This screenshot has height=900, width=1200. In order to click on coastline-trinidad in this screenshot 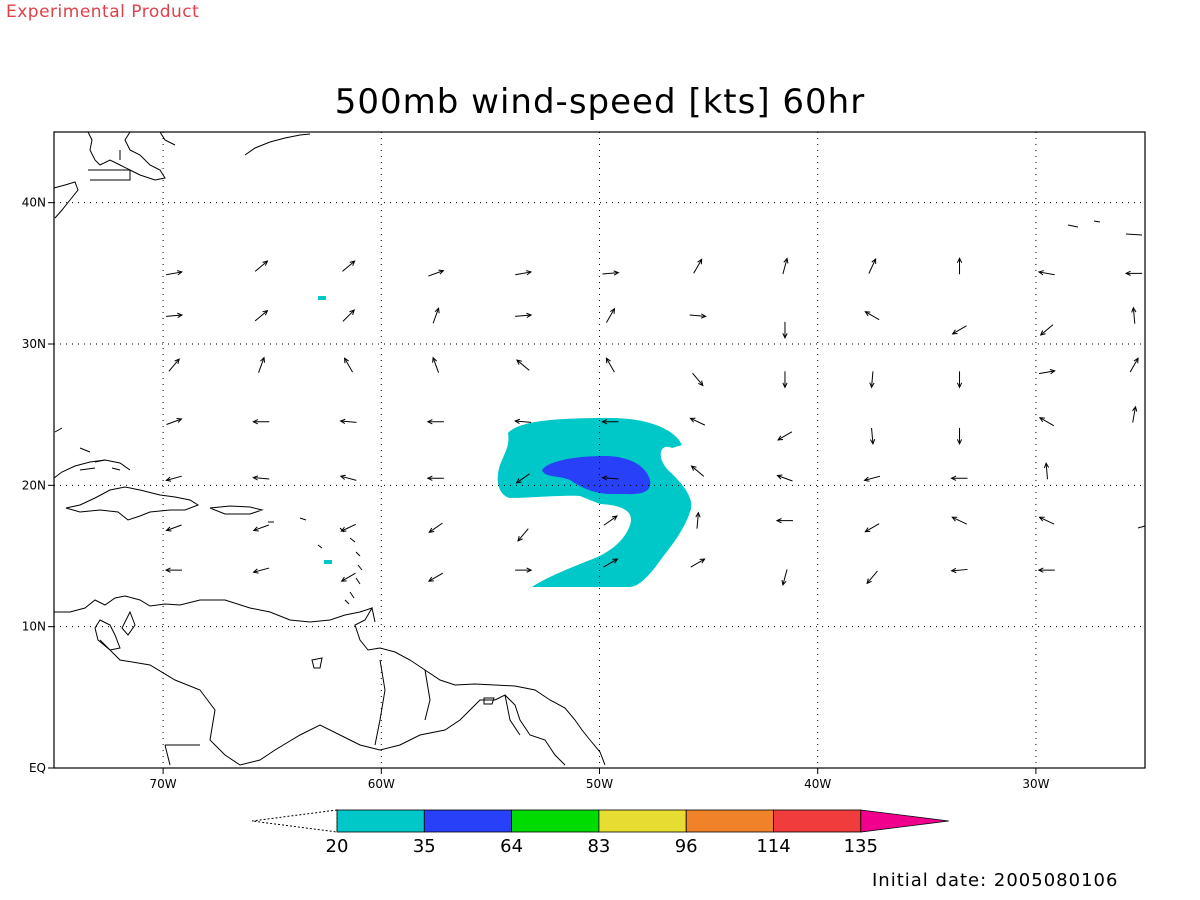, I will do `click(317, 663)`.